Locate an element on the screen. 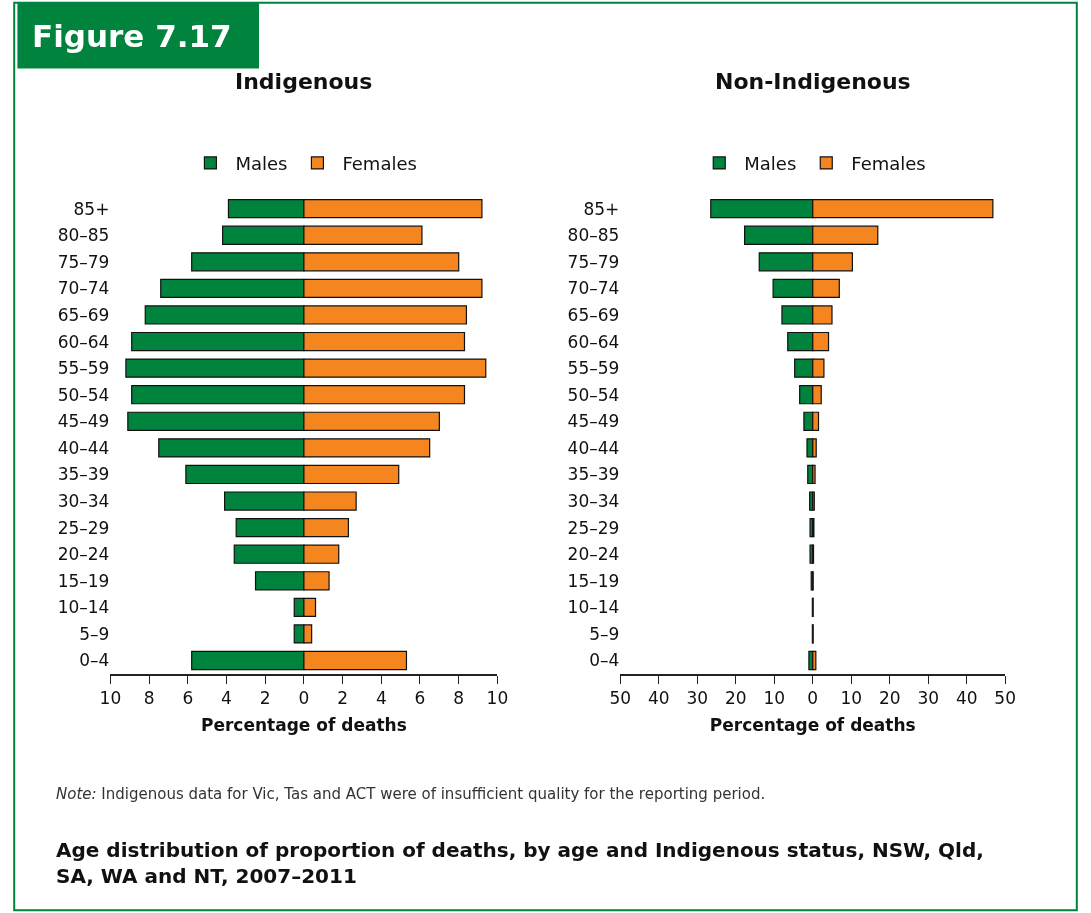 This screenshot has height=913, width=1091. chart-title: Non-Indigenous is located at coordinates (813, 81).